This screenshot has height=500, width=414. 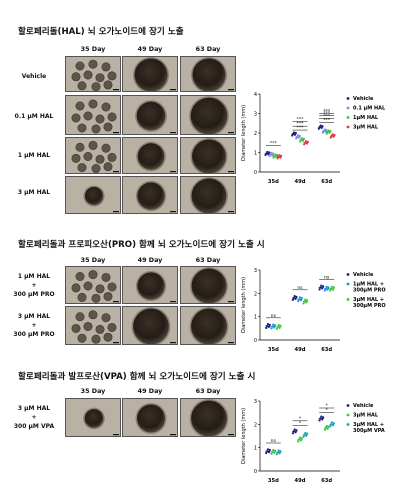 What do you see at coordinates (101, 32) in the screenshot?
I see `section-title-hal: 할로페리돌(HAL) 뇌 오가노이드에 장기 노출` at bounding box center [101, 32].